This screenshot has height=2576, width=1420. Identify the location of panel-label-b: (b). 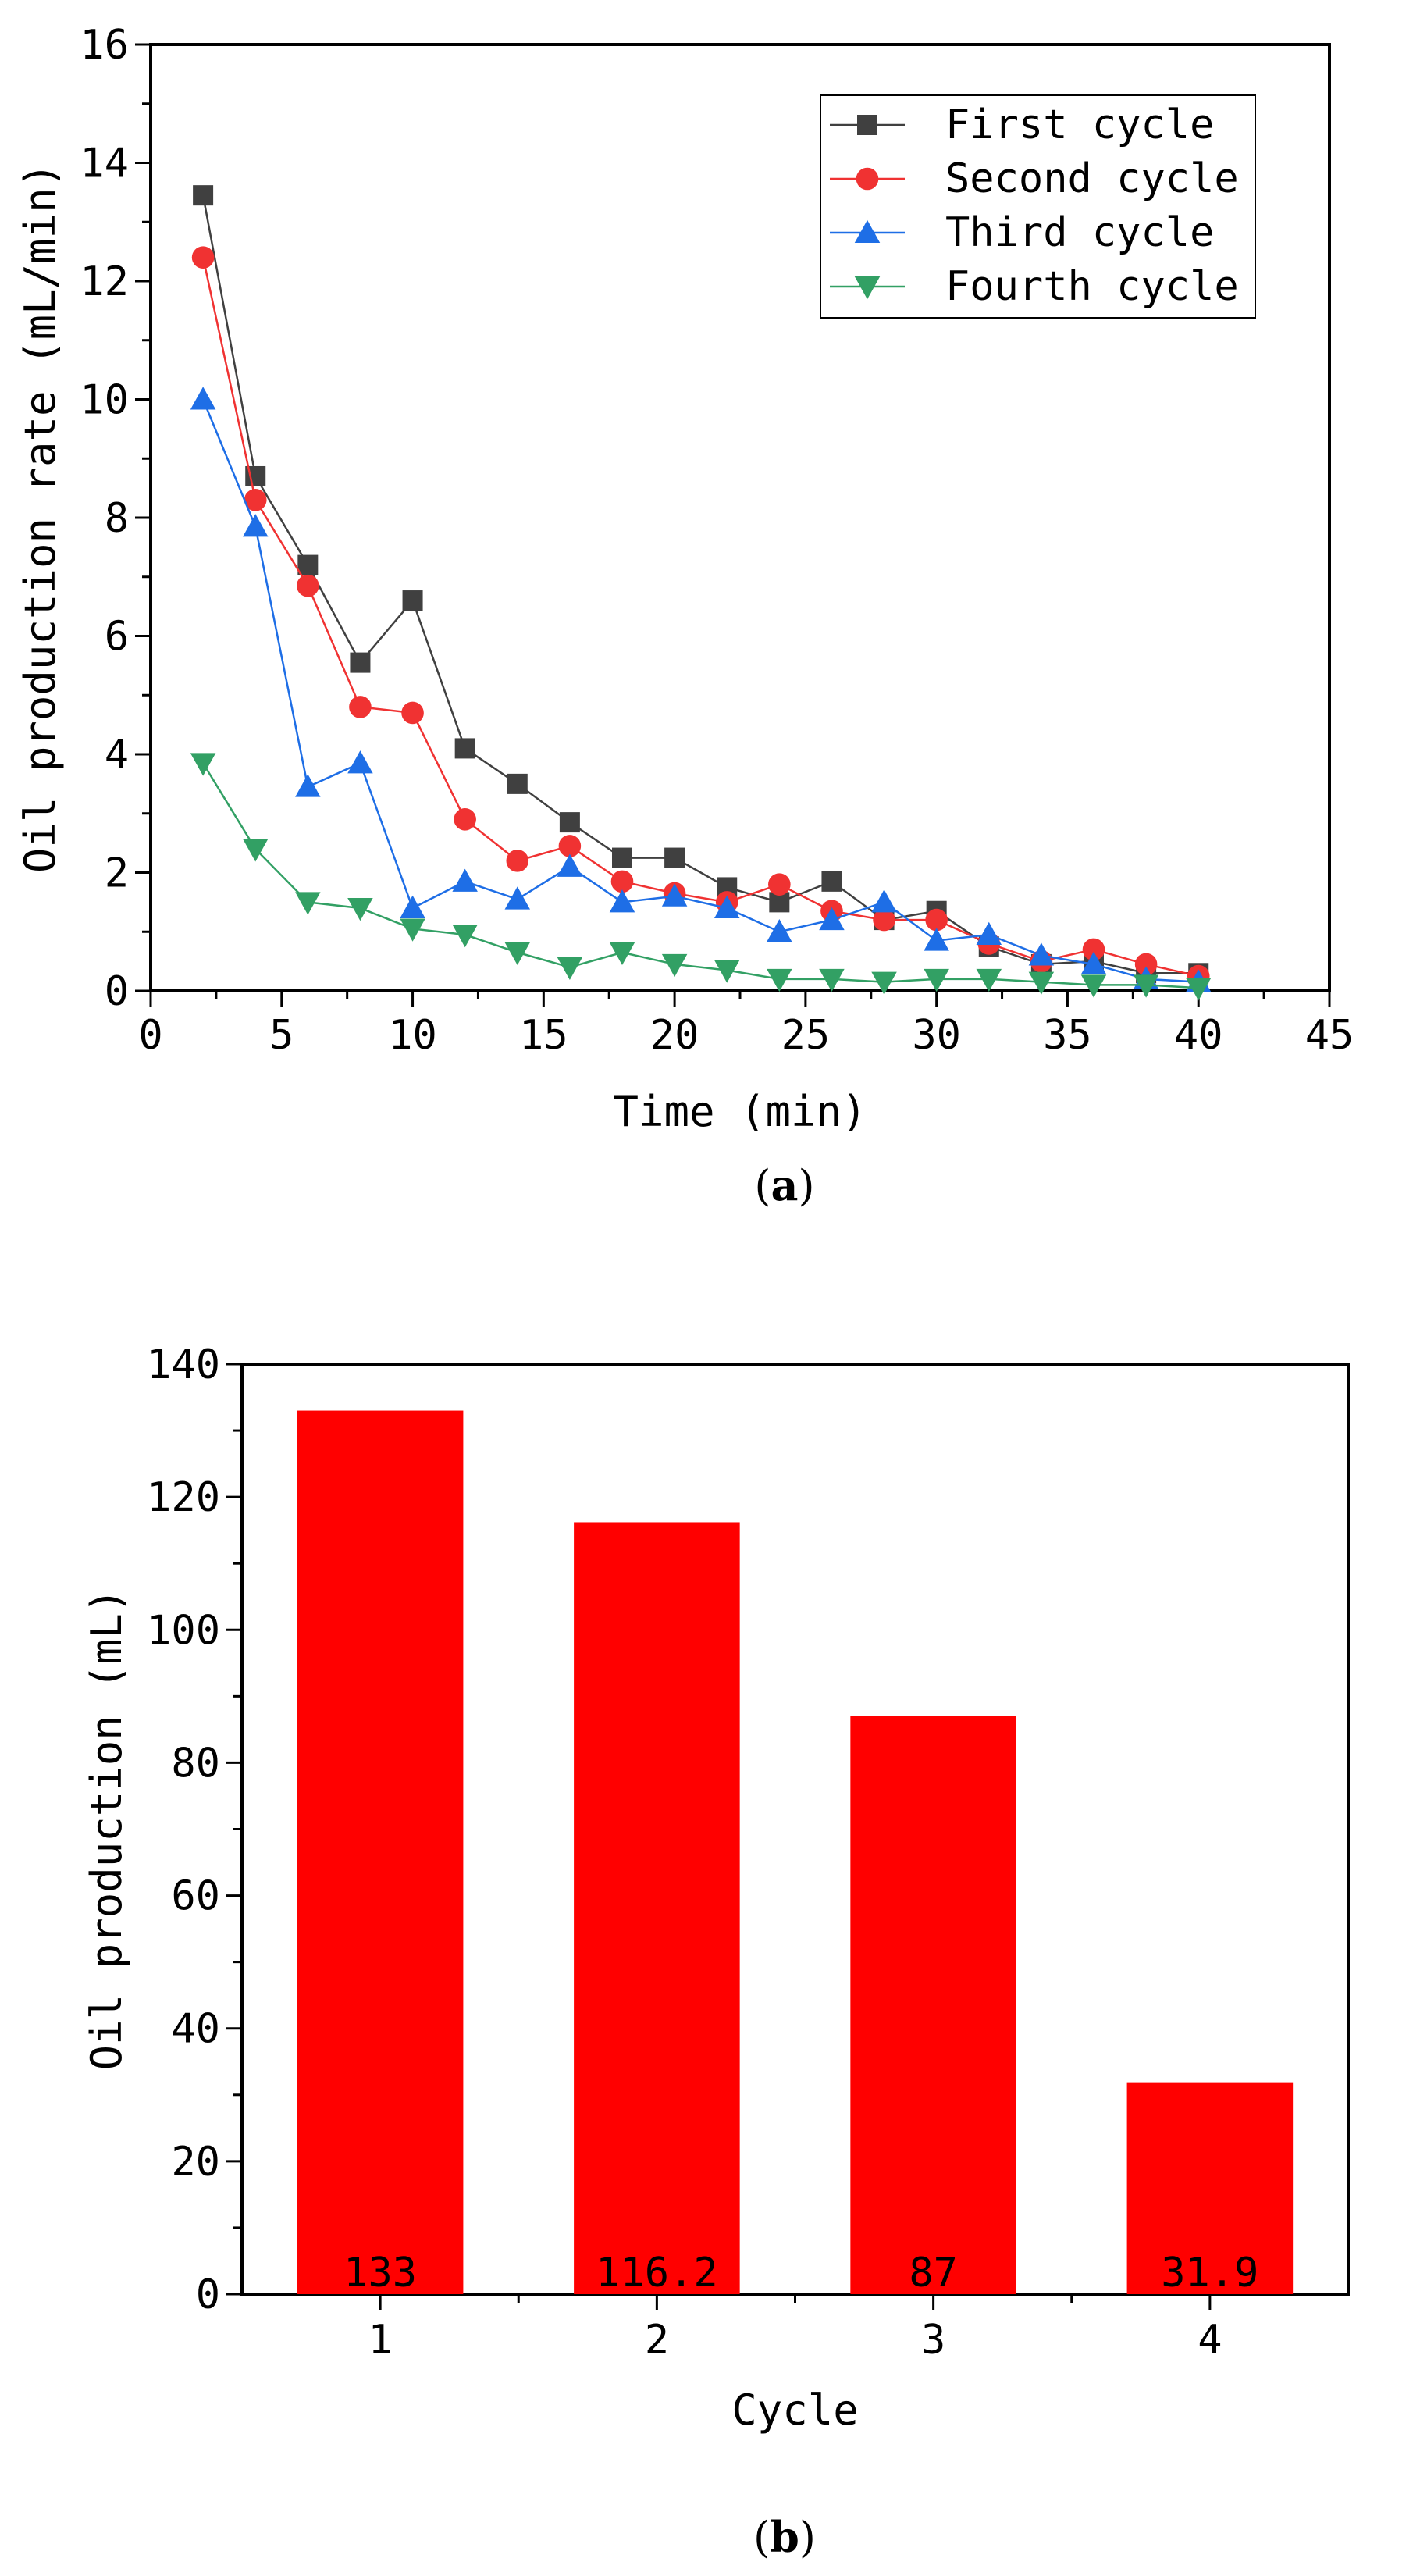
(784, 2537).